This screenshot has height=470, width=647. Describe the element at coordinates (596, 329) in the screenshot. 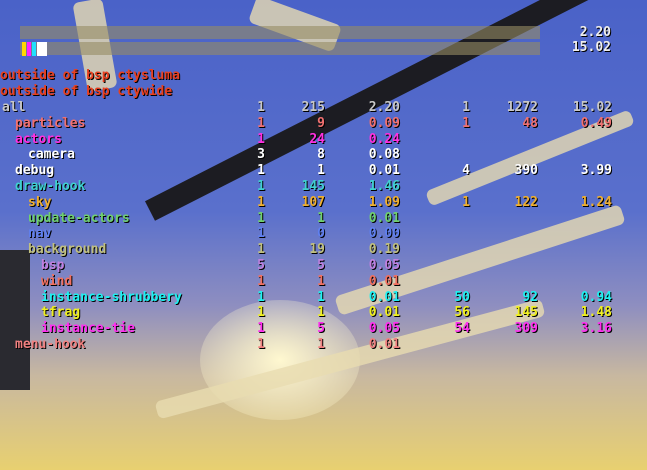

I see `row-value: 3.16` at that location.